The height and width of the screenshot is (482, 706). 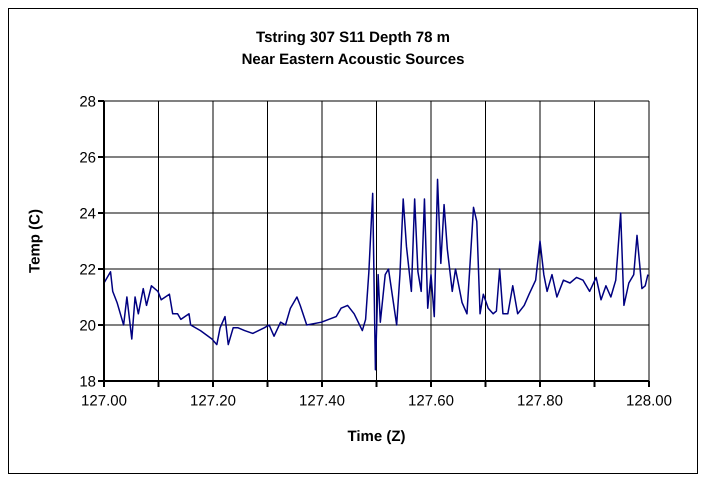 I want to click on chart-subtitle: Near Eastern Acoustic Sources, so click(x=353, y=60).